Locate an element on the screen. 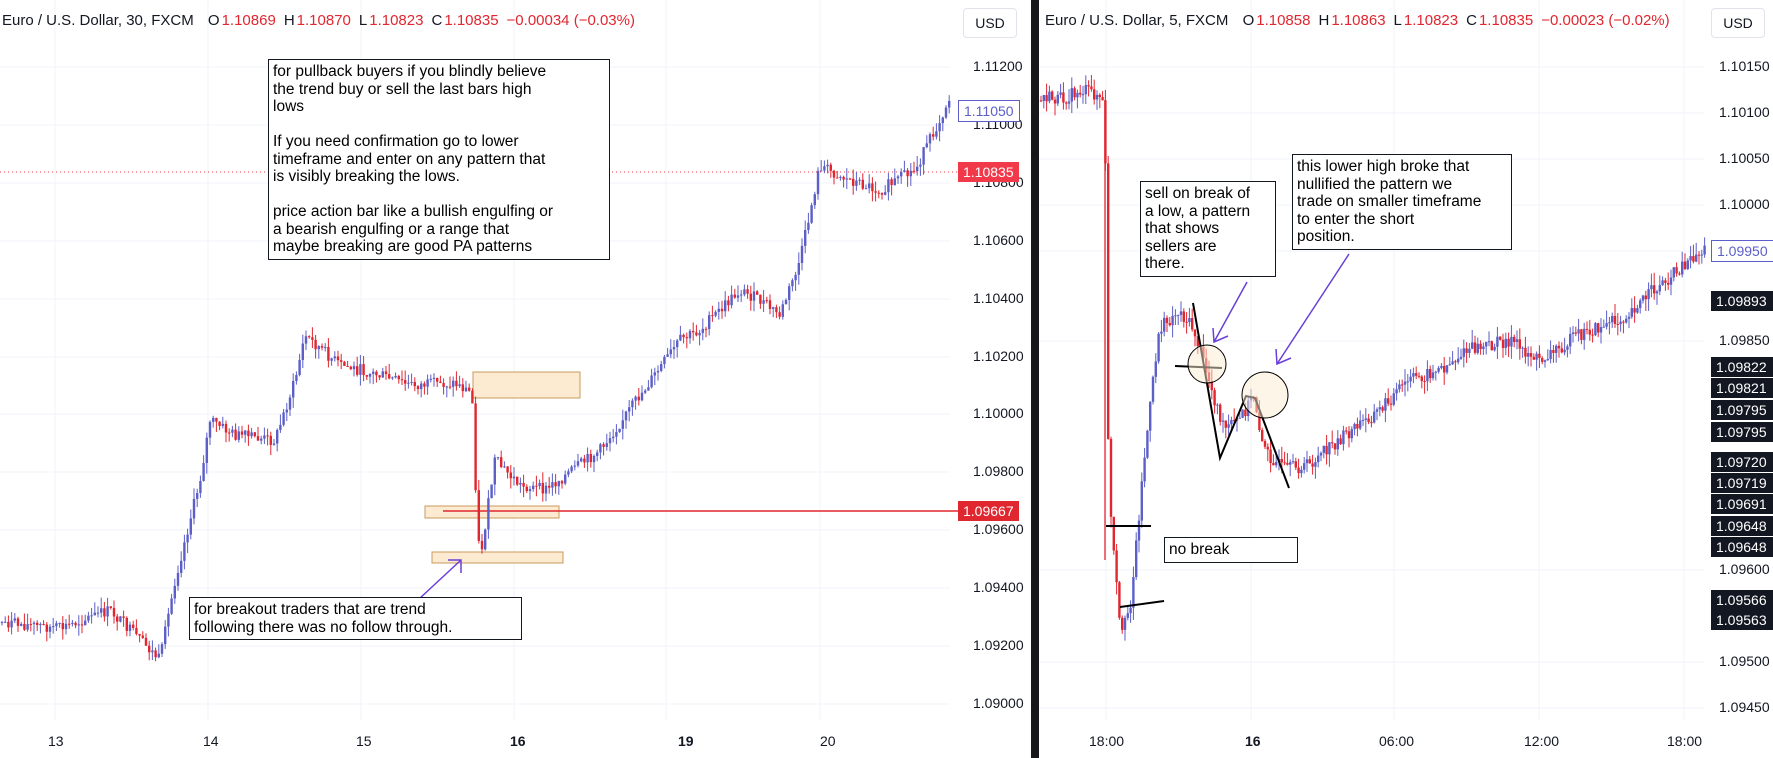 The width and height of the screenshot is (1773, 758). left-close-key: C is located at coordinates (437, 20).